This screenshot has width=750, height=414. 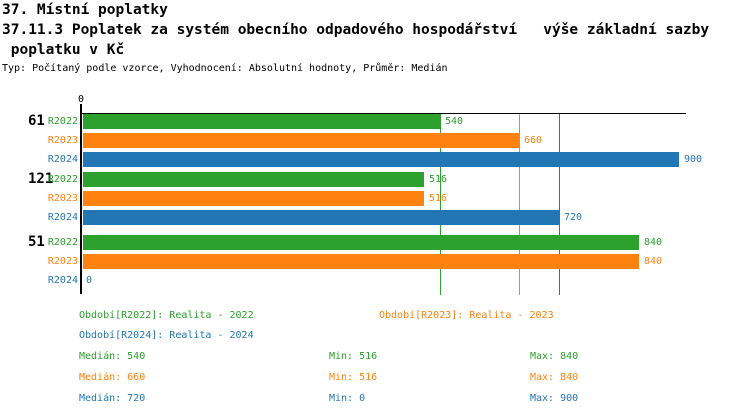 I want to click on legend-item-R2022: Období[R2022]: Realita - 2022, so click(x=166, y=315).